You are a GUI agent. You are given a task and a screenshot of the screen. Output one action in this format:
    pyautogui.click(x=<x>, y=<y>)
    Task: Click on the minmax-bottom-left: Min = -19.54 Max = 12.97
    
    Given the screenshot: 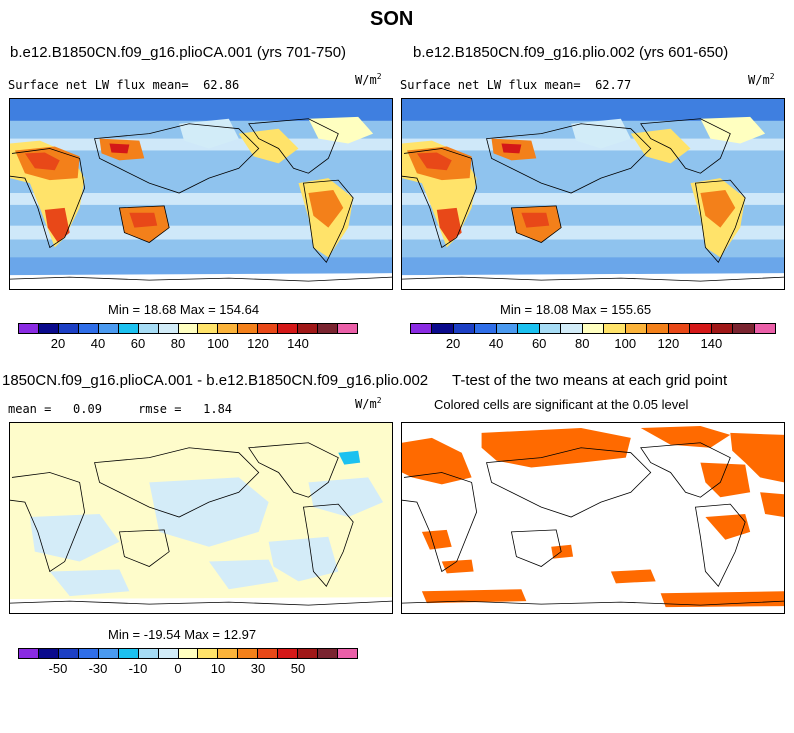 What is the action you would take?
    pyautogui.click(x=182, y=634)
    